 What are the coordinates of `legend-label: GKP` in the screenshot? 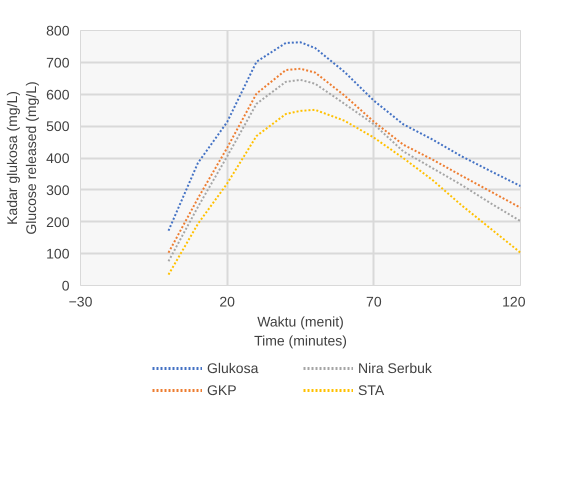 It's located at (222, 390).